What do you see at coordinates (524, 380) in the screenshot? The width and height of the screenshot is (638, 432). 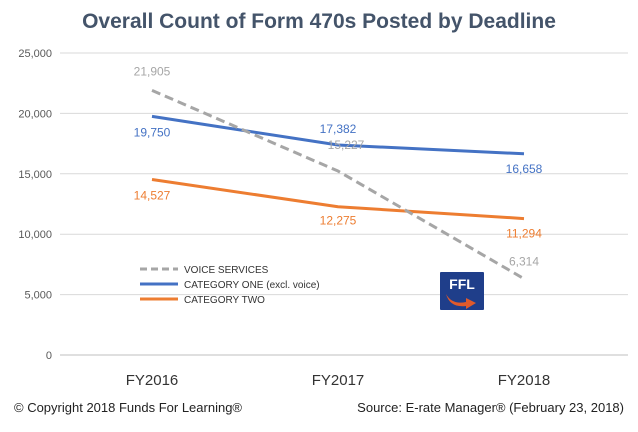 I see `x-tick-label: FY2018` at bounding box center [524, 380].